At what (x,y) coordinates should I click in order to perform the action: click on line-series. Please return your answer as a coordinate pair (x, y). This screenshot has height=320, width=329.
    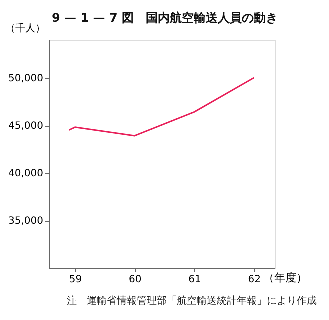
    Looking at the image, I should click on (161, 107).